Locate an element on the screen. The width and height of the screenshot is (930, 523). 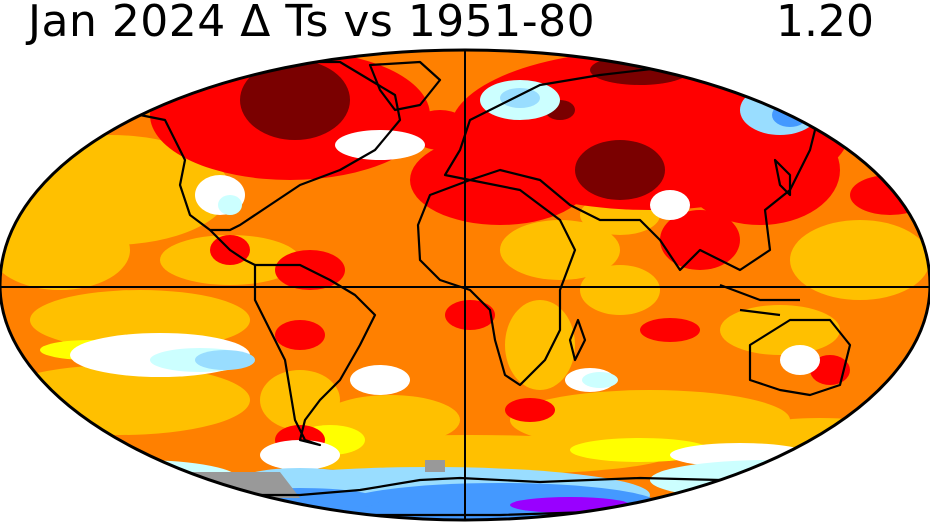
coast-australia is located at coordinates (800, 357).